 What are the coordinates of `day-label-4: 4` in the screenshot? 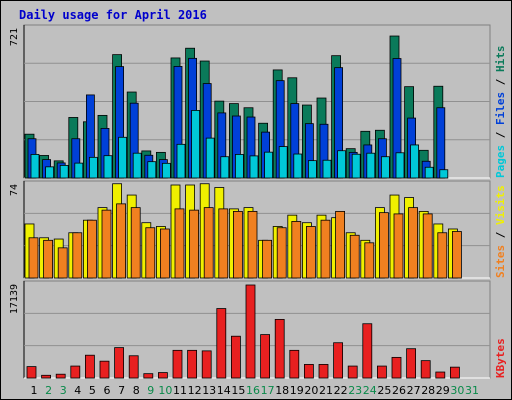 It's located at (77, 390).